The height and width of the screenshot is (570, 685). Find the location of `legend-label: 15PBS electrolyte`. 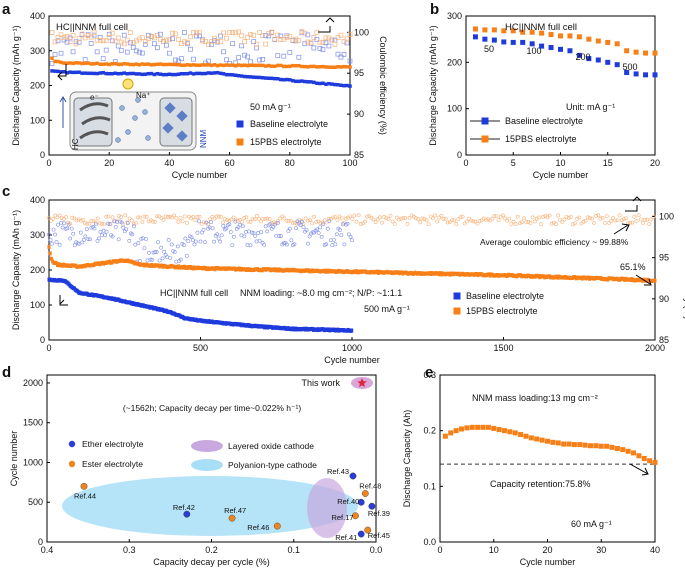

legend-label: 15PBS electrolyte is located at coordinates (502, 311).